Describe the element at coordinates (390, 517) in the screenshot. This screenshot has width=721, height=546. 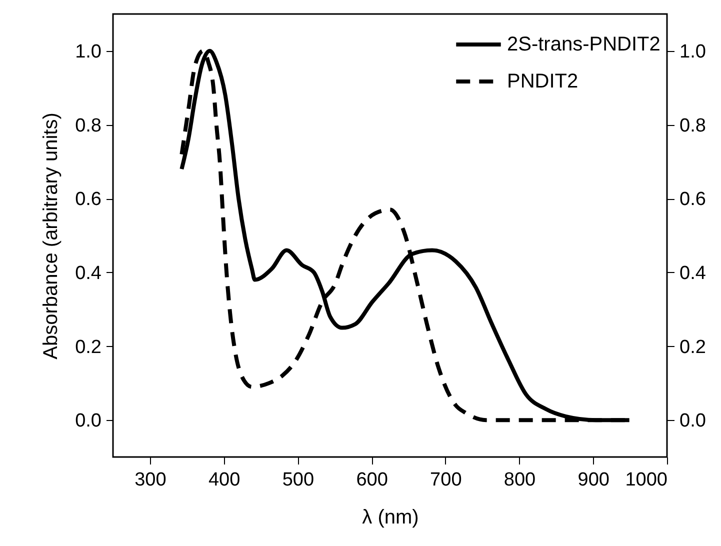
I see `x-axis-title: λ (nm)` at that location.